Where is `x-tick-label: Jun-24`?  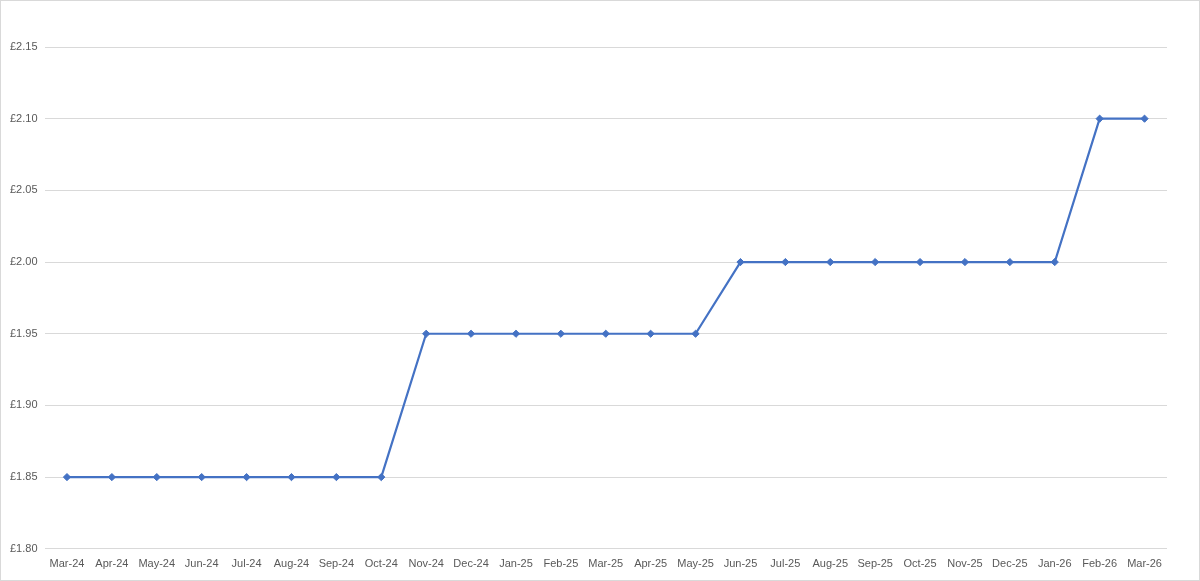 x-tick-label: Jun-24 is located at coordinates (201, 563).